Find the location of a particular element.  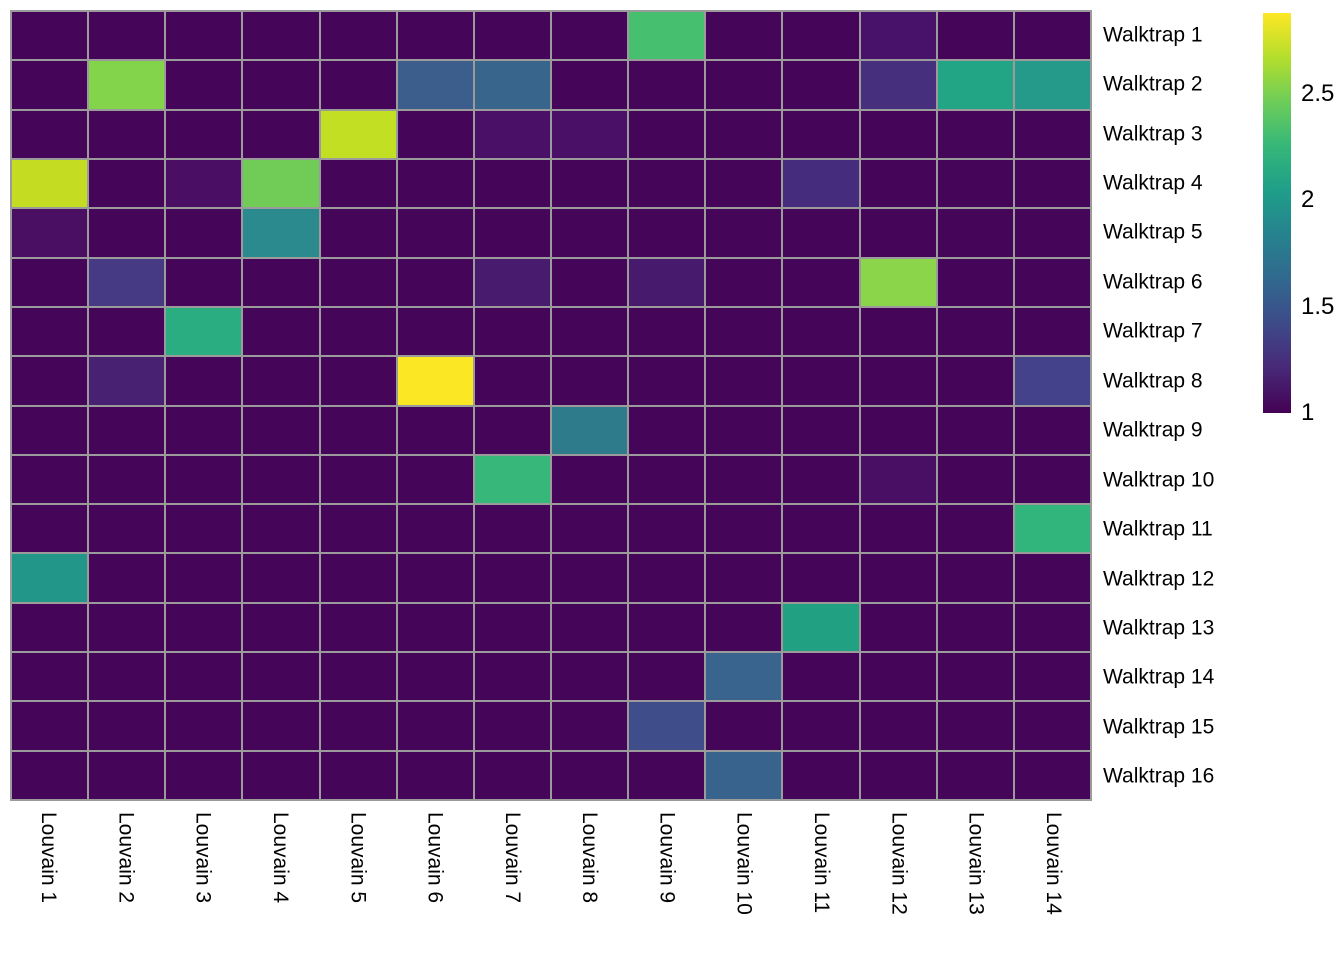

y-axis-label: Walktrap 6 is located at coordinates (1153, 282).